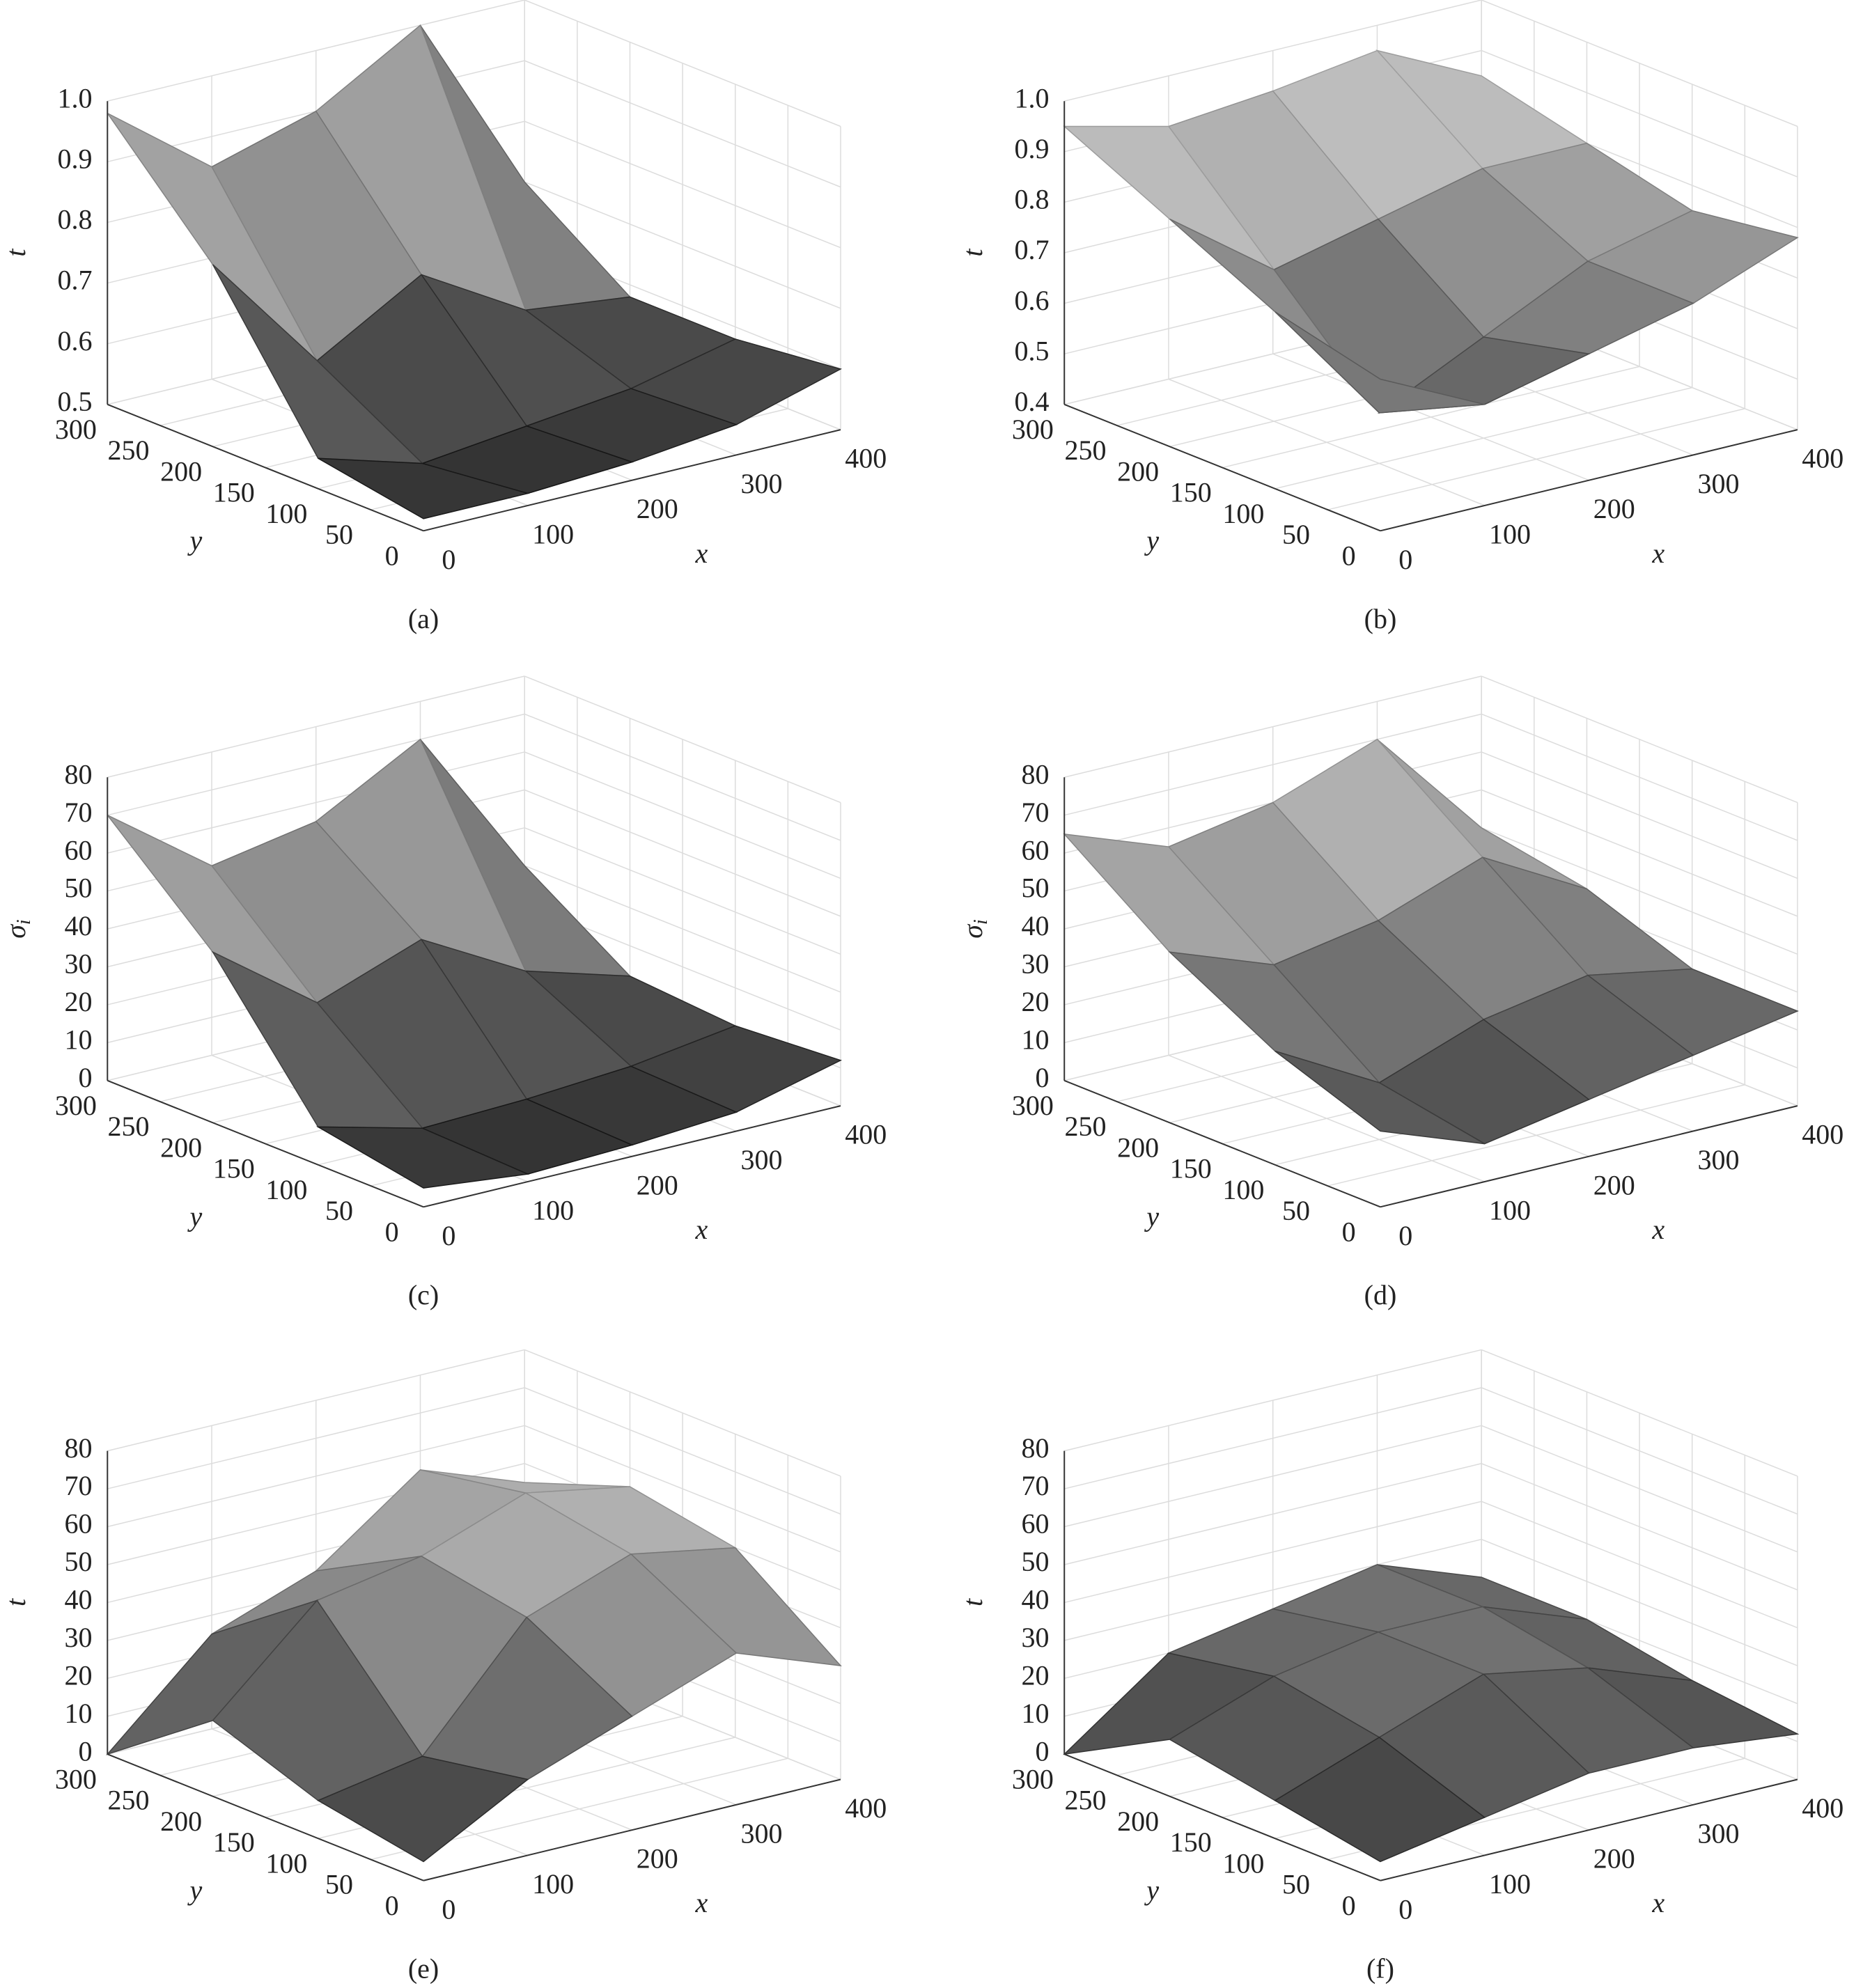 This screenshot has height=1988, width=1863. Describe the element at coordinates (424, 1969) in the screenshot. I see `caption: (e)` at that location.